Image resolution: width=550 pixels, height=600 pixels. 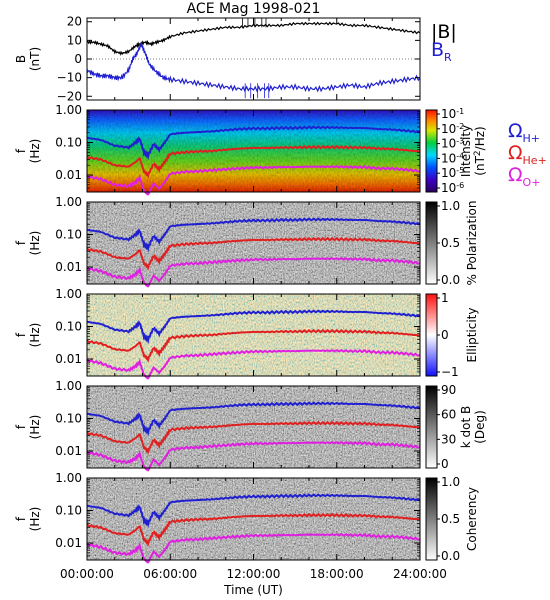 I want to click on colorbar-label: Ellipticity, so click(x=472, y=335).